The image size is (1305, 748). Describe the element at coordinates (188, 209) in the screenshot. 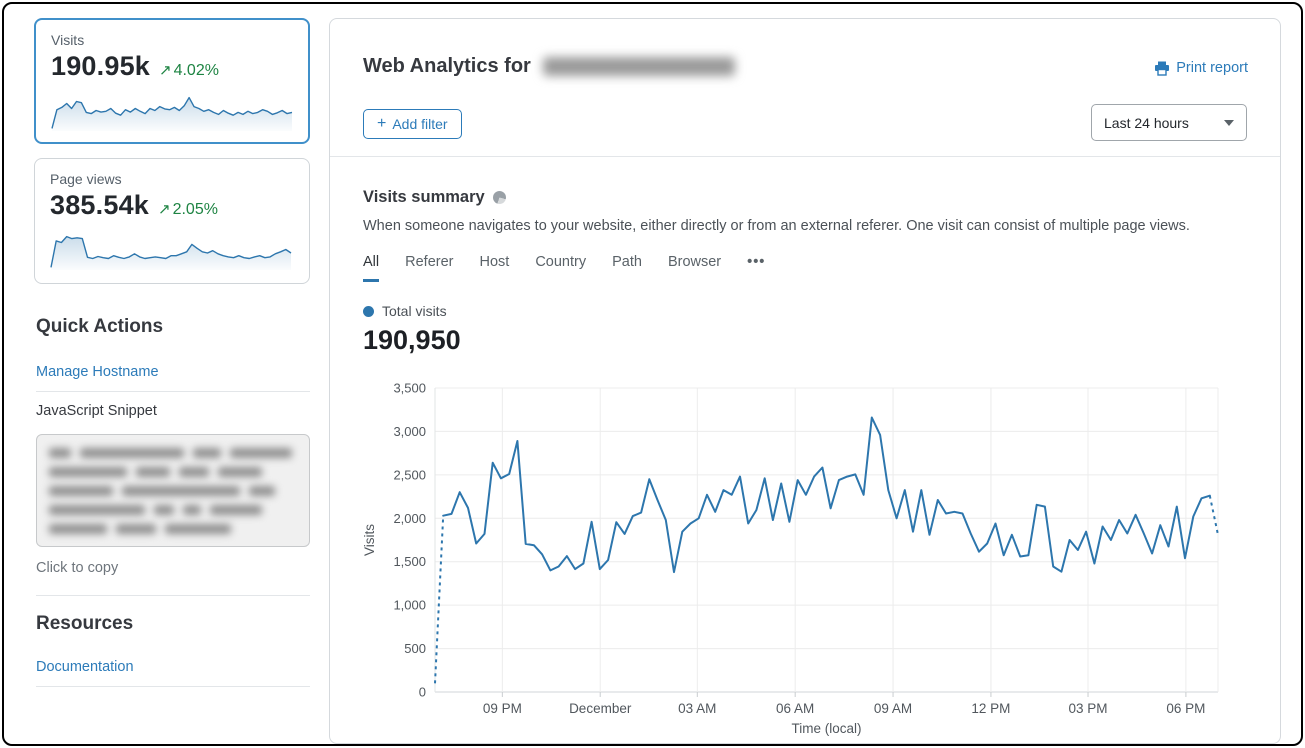

I see `pageviews-card-delta: ↗ 2.05%` at that location.